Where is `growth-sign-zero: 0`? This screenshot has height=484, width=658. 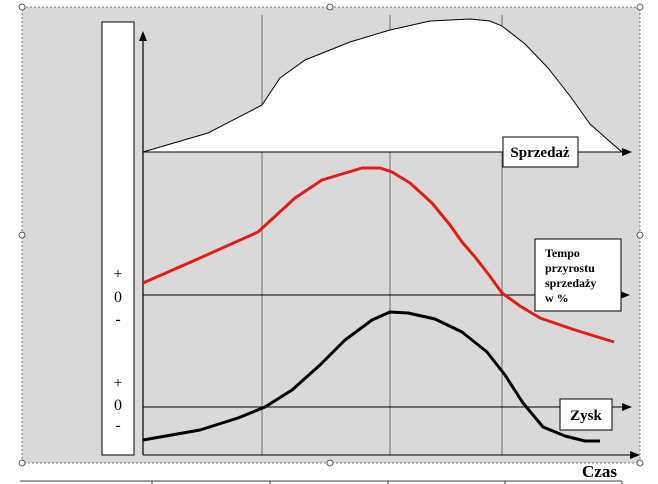 growth-sign-zero: 0 is located at coordinates (118, 297).